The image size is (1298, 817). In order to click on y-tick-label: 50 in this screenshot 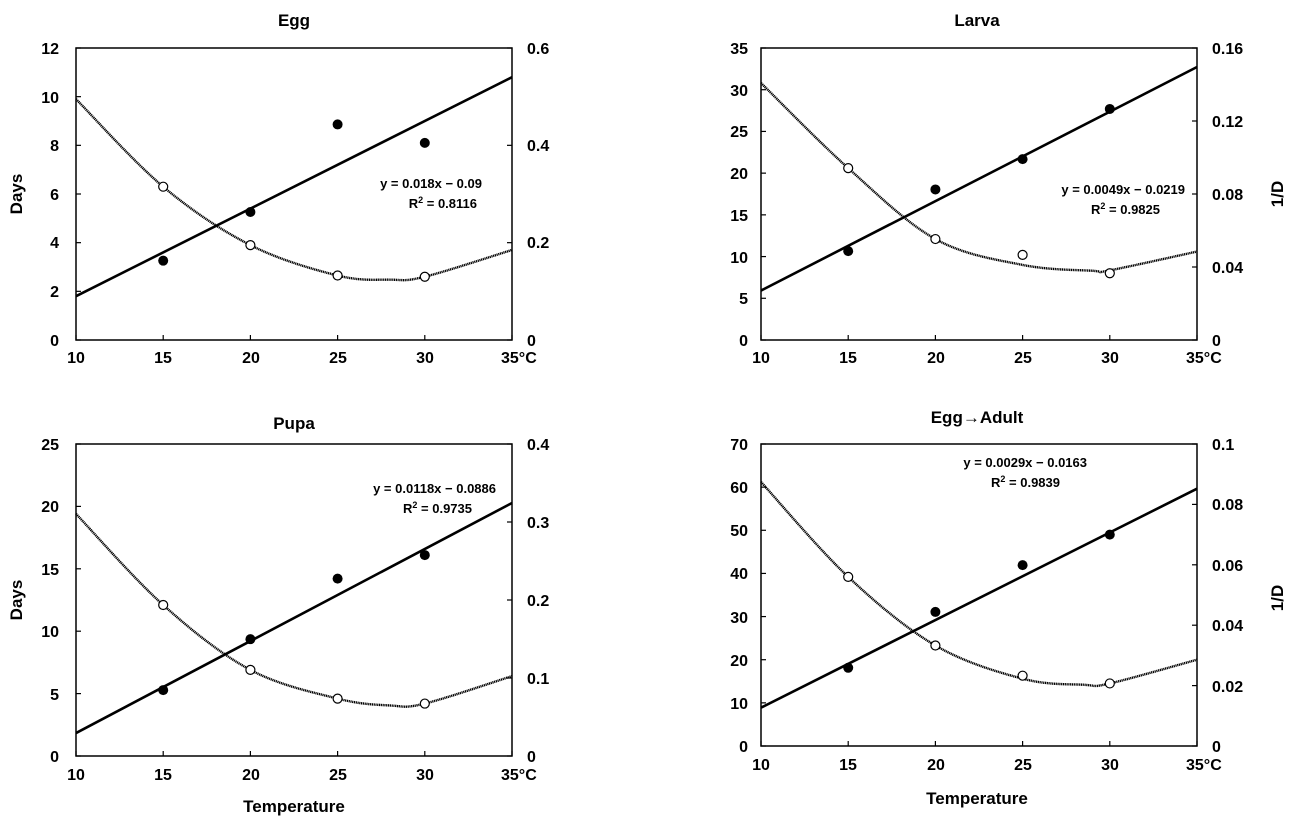, I will do `click(739, 531)`.